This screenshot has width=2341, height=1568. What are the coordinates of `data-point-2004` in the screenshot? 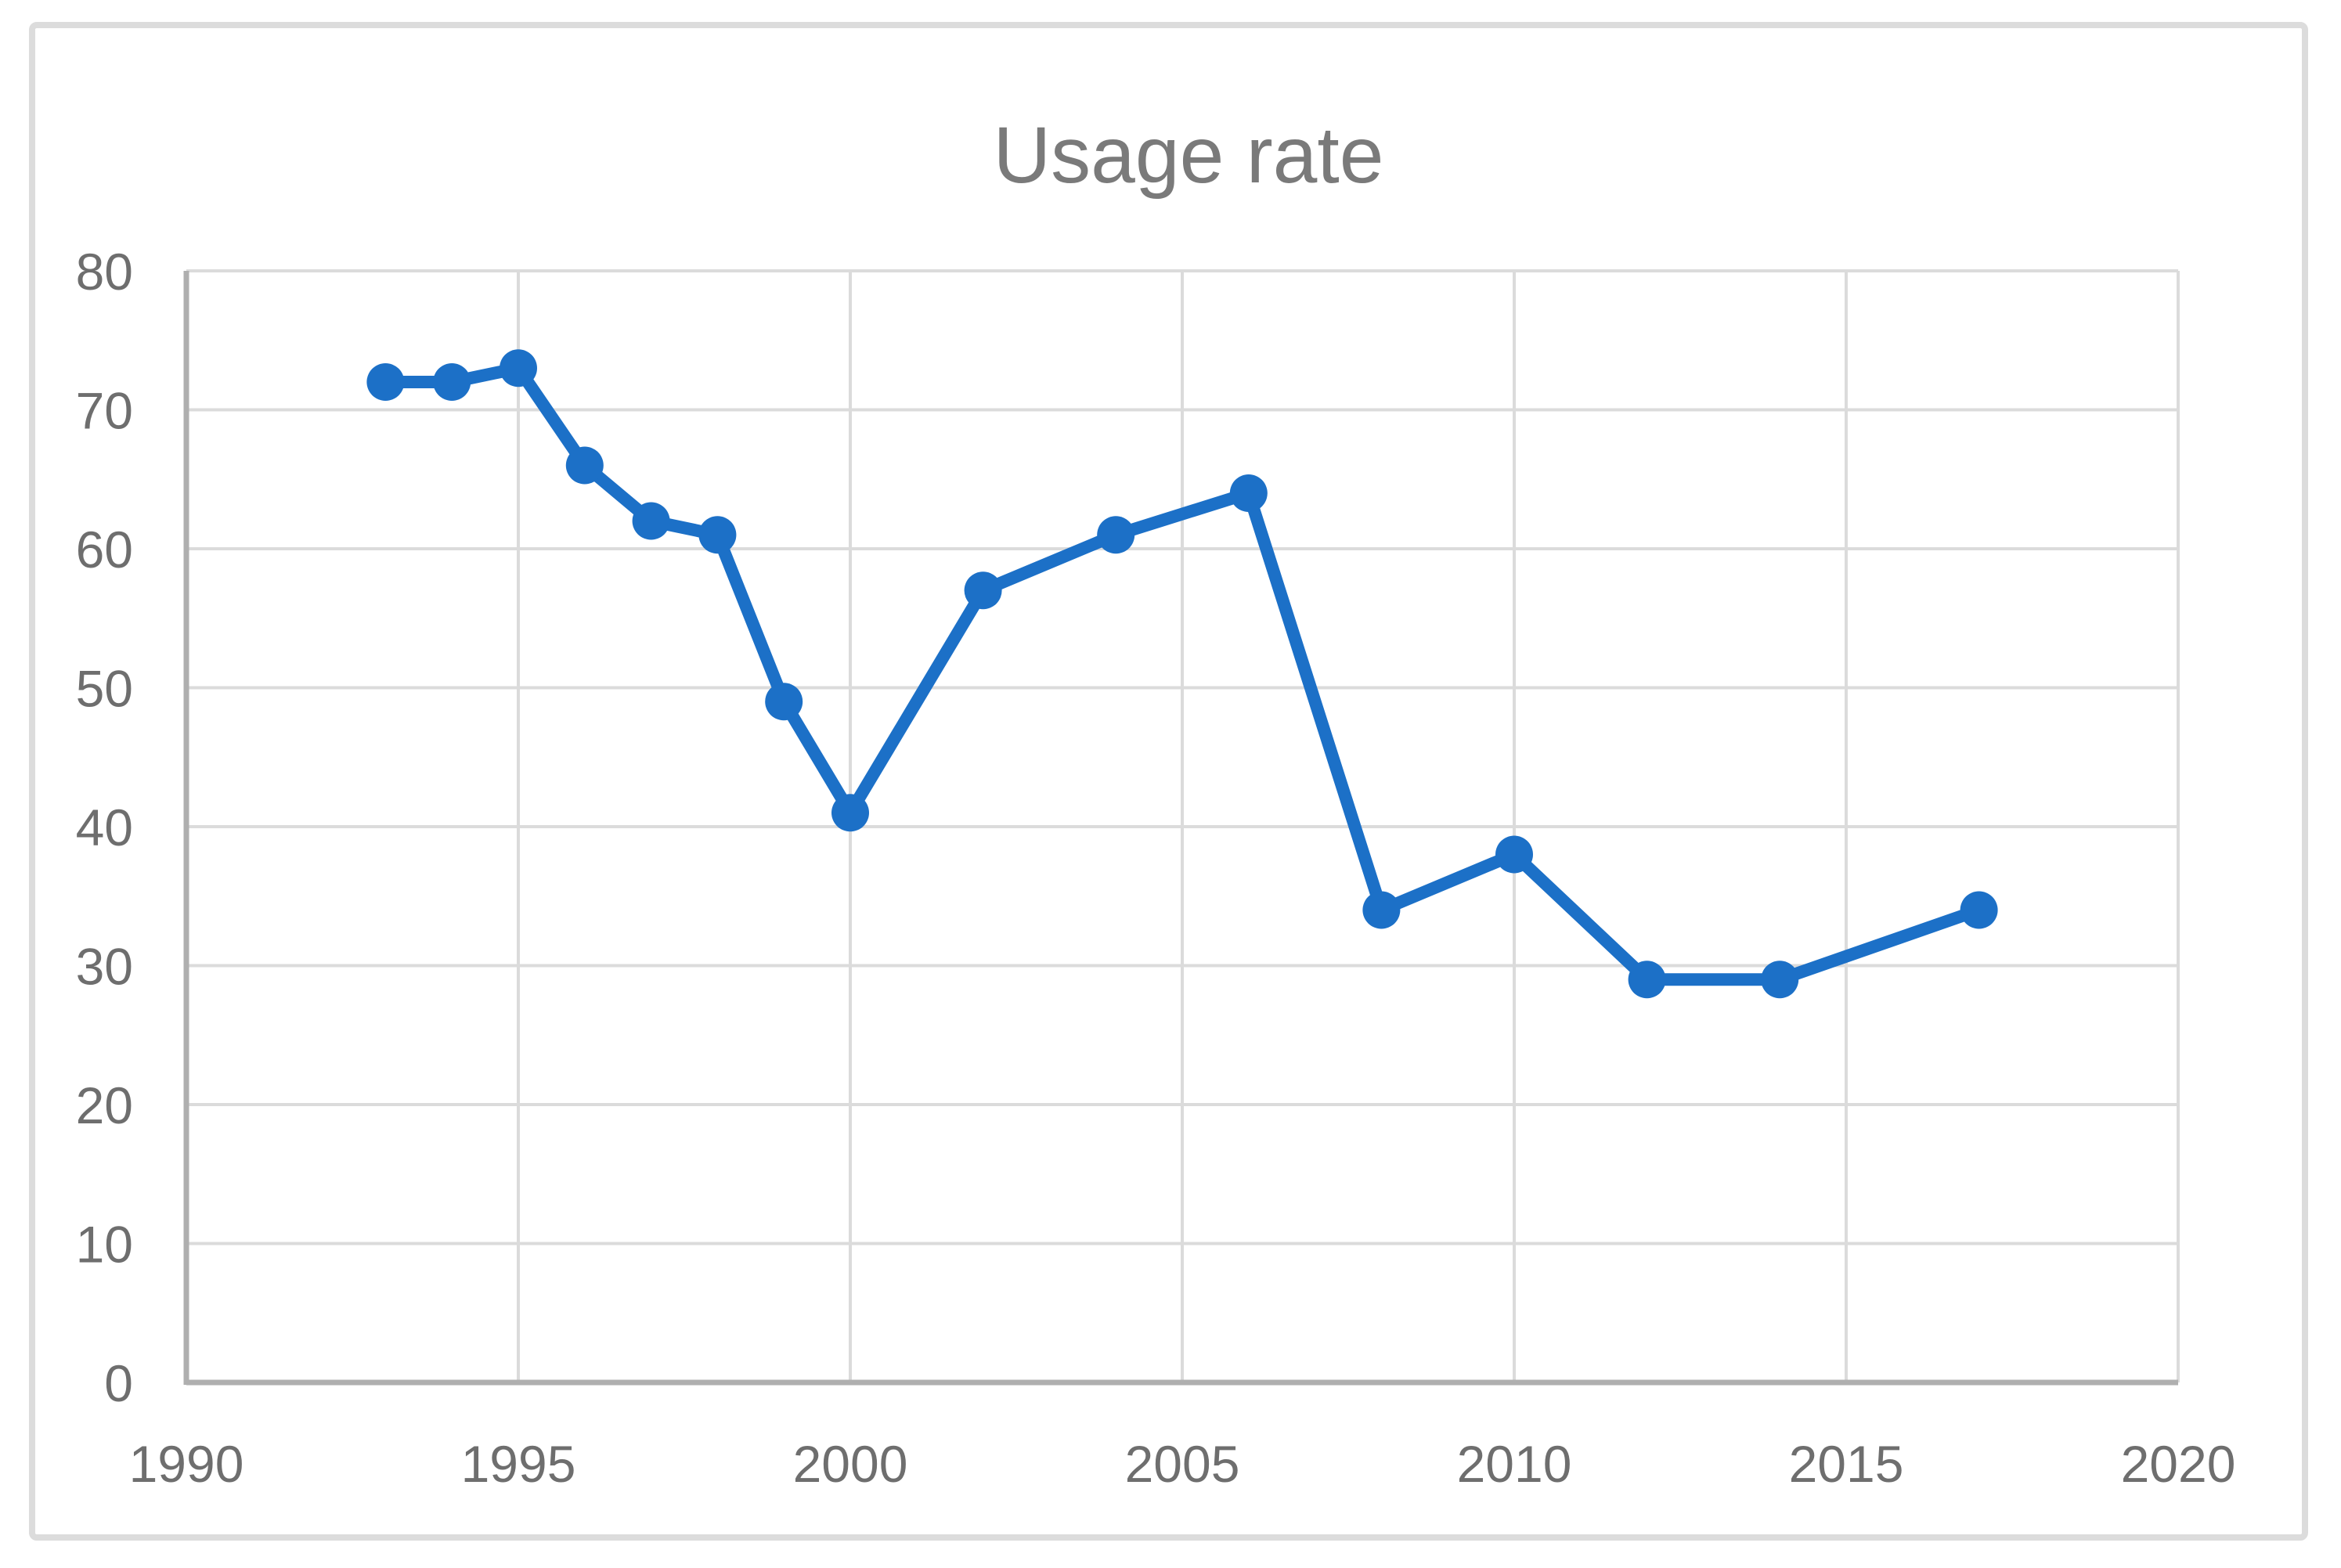 It's located at (1116, 535).